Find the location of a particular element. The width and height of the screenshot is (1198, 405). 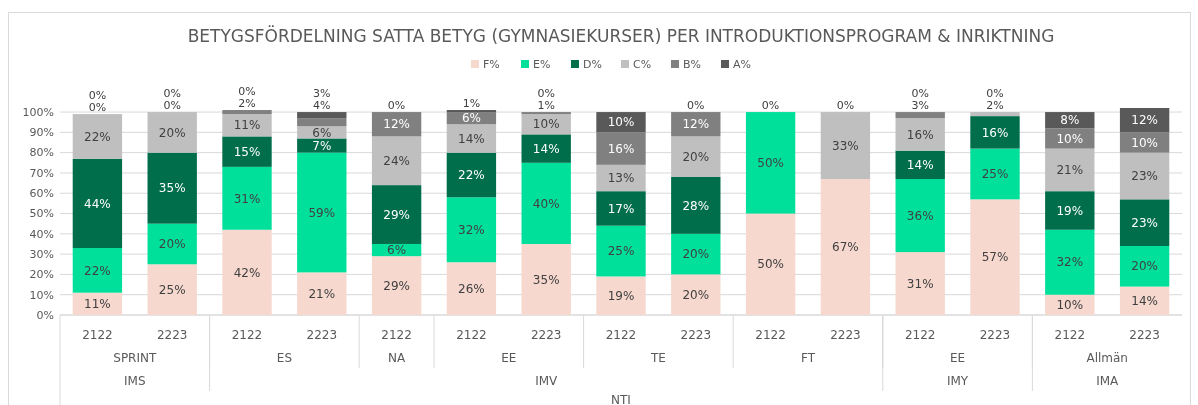

data-label: 59% is located at coordinates (322, 212).